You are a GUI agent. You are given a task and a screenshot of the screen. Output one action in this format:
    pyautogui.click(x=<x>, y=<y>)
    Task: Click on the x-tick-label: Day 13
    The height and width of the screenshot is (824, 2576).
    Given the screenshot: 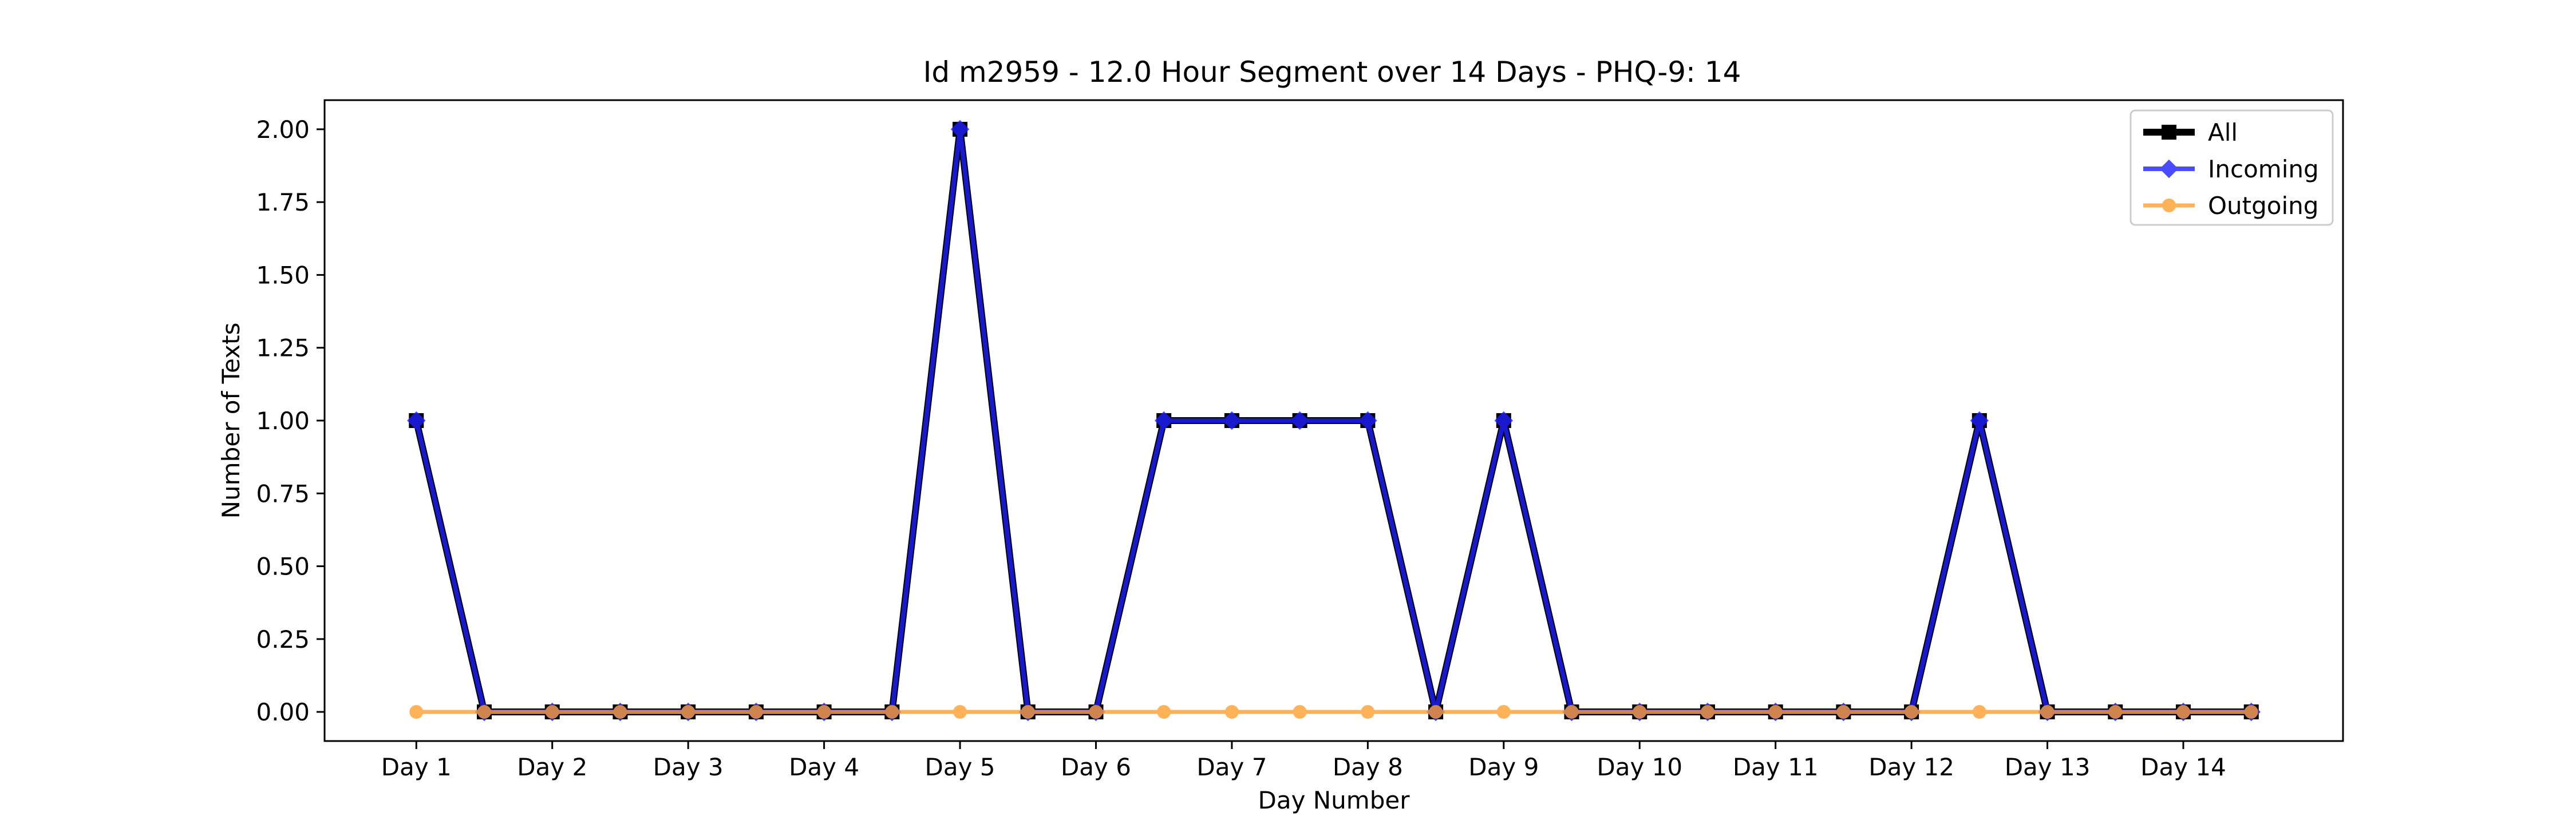 What is the action you would take?
    pyautogui.click(x=2048, y=767)
    